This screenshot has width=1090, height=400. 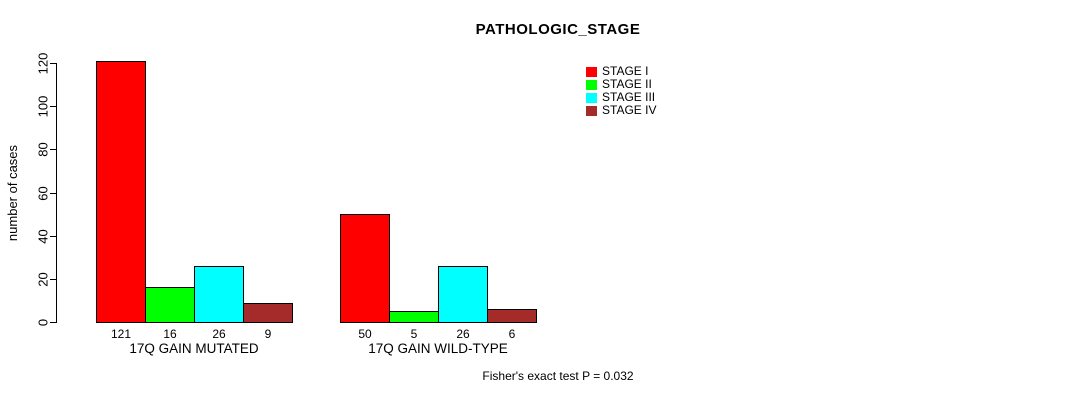 I want to click on bar-value-label: 6, so click(x=512, y=334).